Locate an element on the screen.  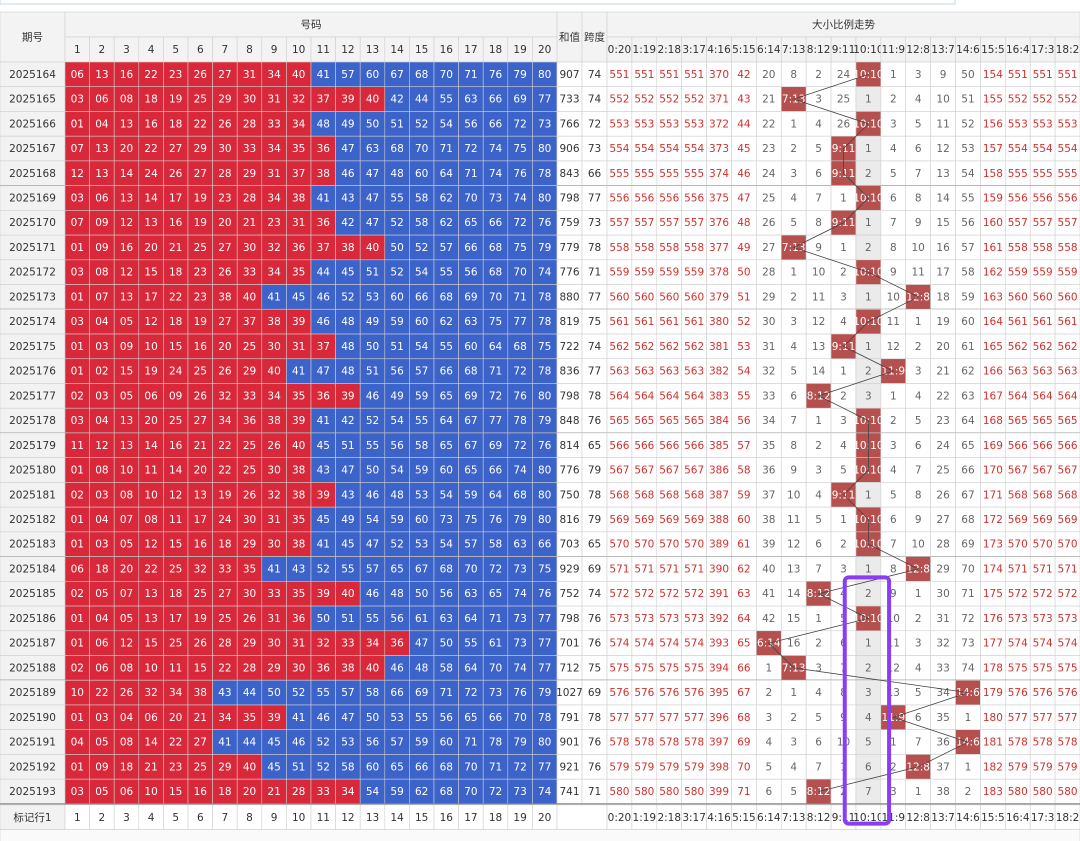
trend-omission: 51 is located at coordinates (967, 100).